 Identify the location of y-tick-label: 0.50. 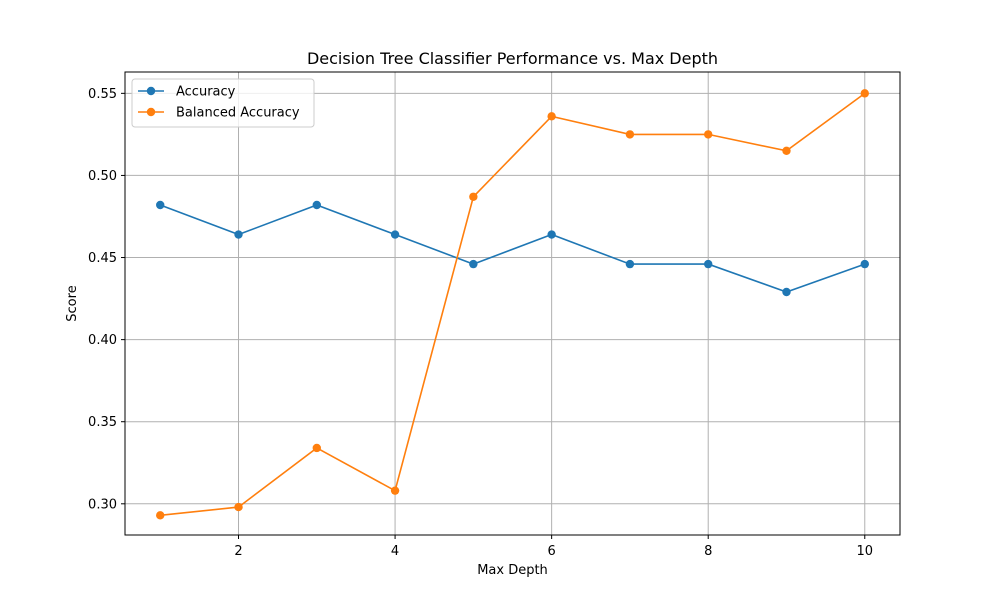
(102, 176).